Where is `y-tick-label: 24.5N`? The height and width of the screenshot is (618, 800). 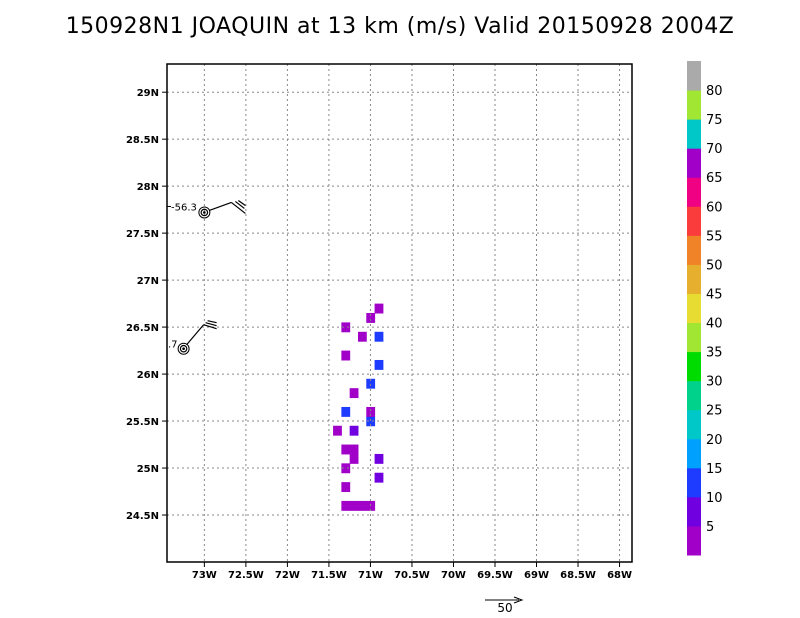
y-tick-label: 24.5N is located at coordinates (142, 516).